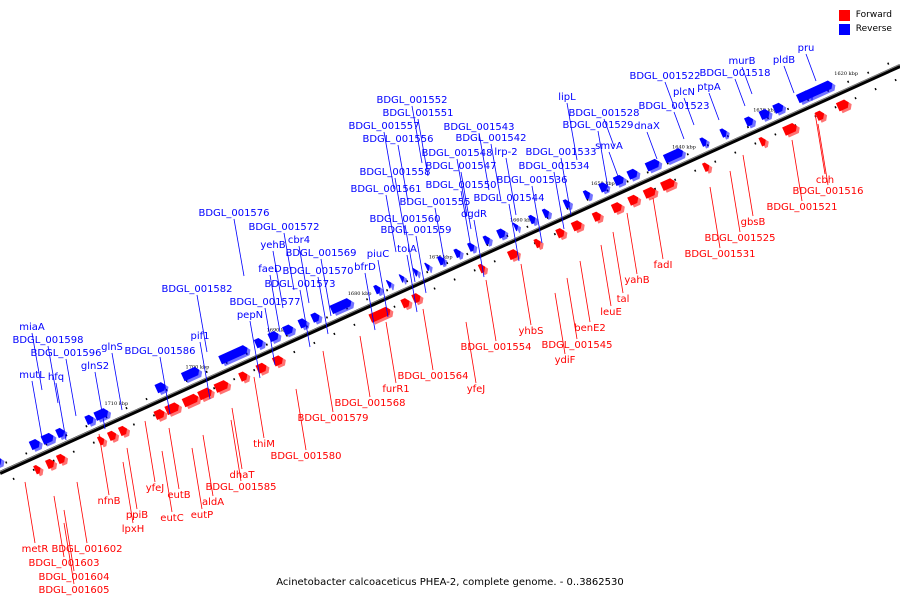 The height and width of the screenshot is (600, 900). Describe the element at coordinates (636, 280) in the screenshot. I see `forward-gene-label: yahB` at that location.